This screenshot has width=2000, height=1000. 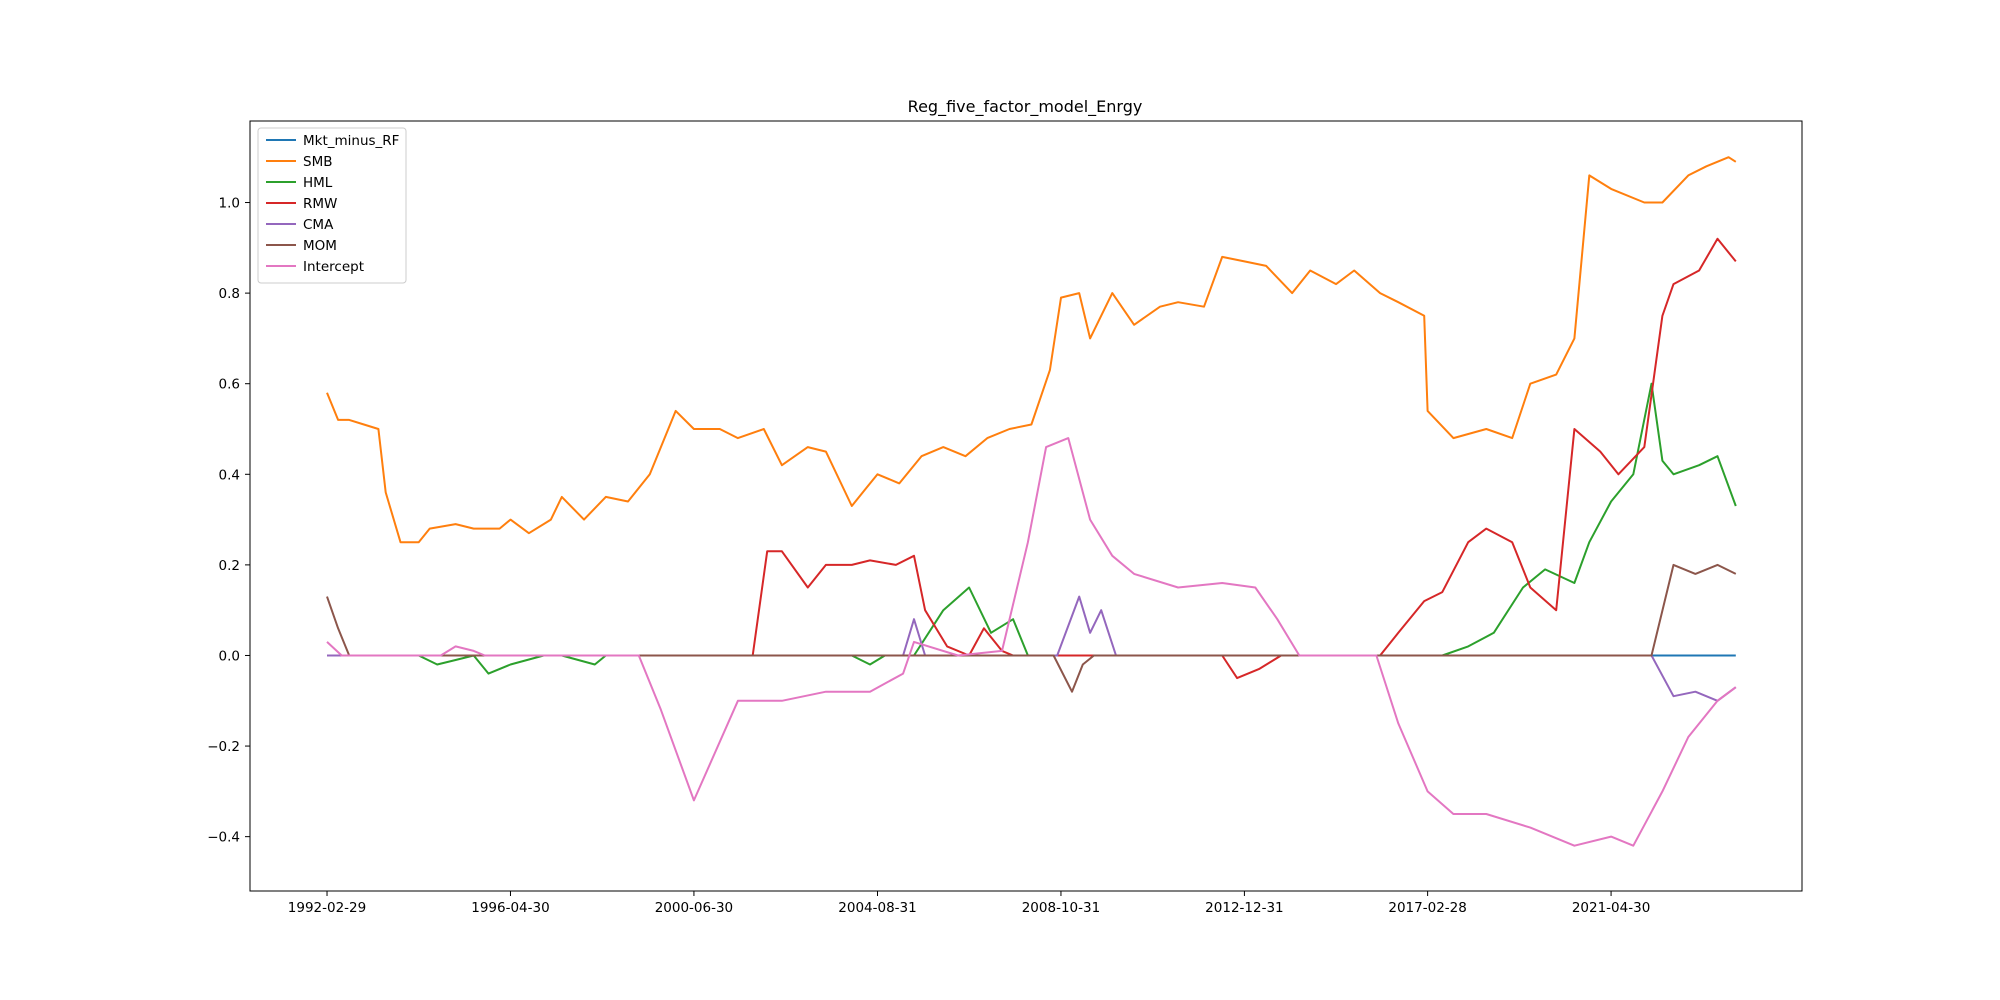 What do you see at coordinates (317, 162) in the screenshot?
I see `legend-label-smb: SMB` at bounding box center [317, 162].